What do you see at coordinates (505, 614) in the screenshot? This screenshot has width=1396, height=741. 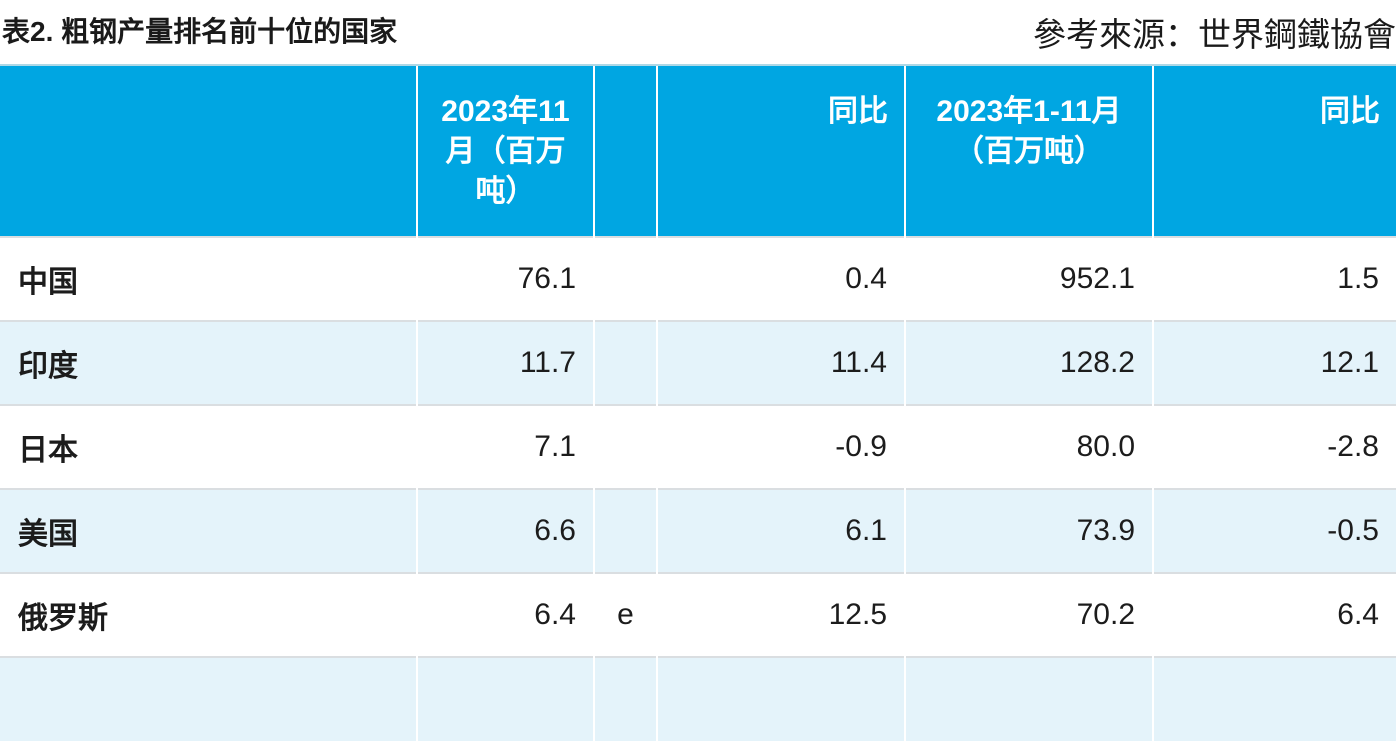 I see `nov-value-cell: 6.4` at bounding box center [505, 614].